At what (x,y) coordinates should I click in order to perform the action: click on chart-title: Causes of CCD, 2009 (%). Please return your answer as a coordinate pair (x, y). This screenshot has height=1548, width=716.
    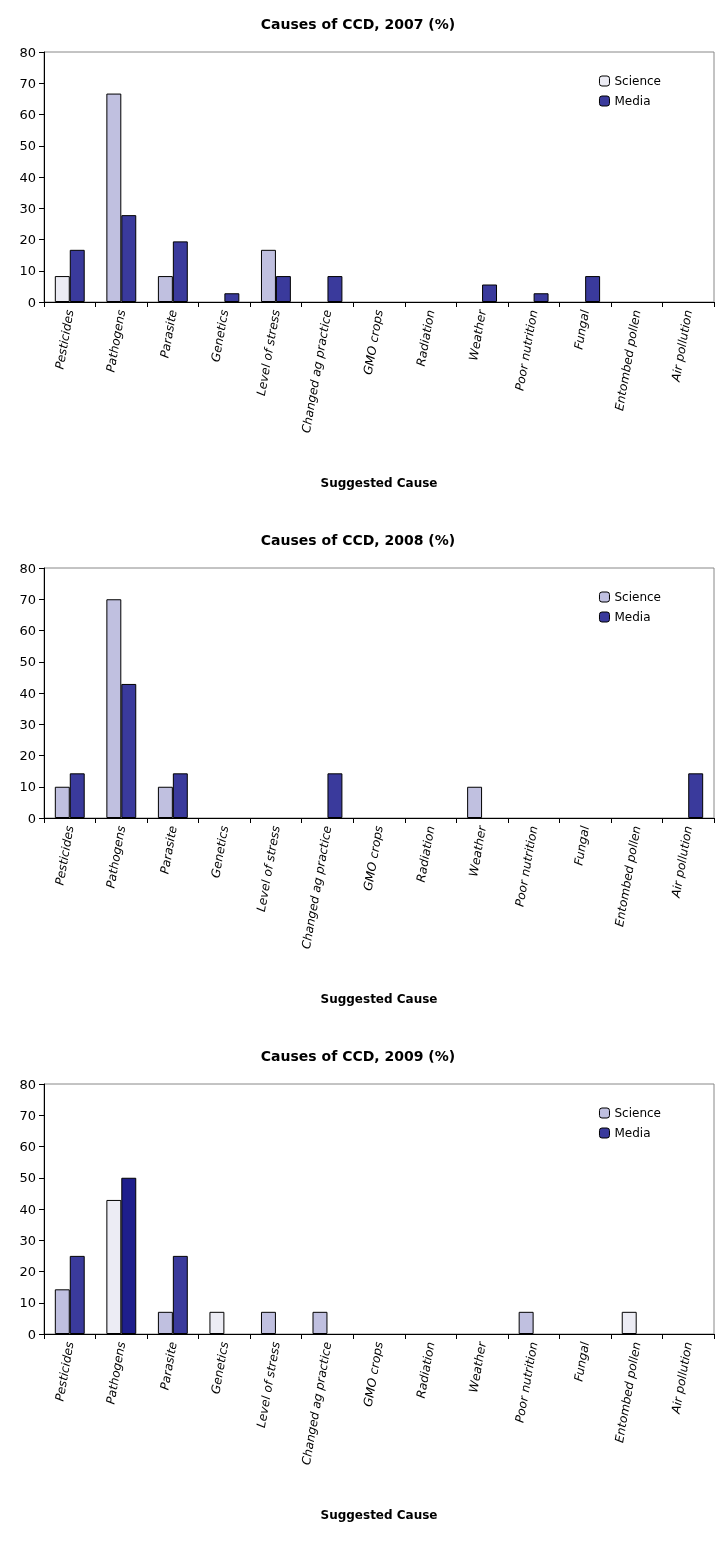
    Looking at the image, I should click on (358, 1056).